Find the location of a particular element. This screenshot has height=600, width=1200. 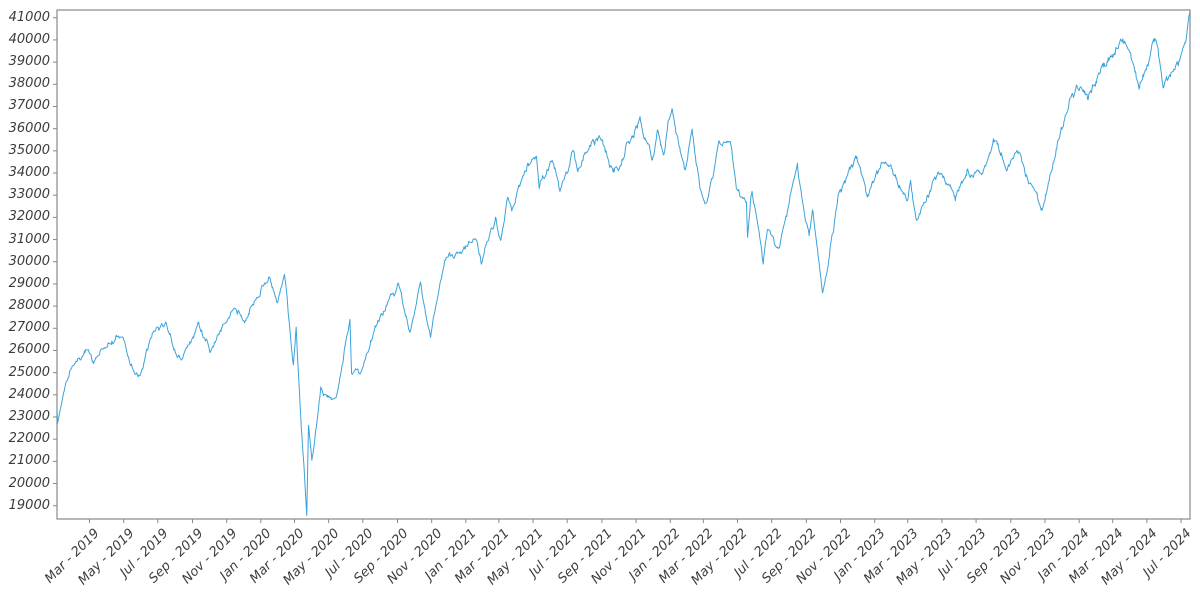

y-tick-label: 29000 is located at coordinates (29, 283).